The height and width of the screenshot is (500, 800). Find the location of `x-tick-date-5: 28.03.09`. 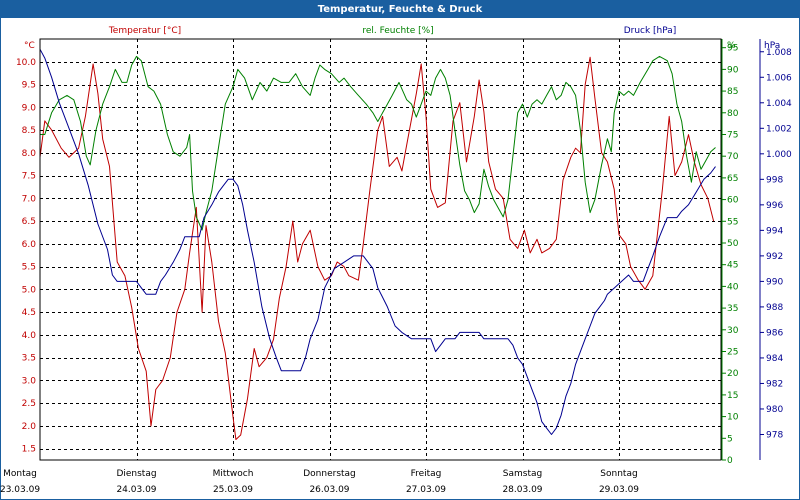

x-tick-date-5: 28.03.09 is located at coordinates (522, 490).